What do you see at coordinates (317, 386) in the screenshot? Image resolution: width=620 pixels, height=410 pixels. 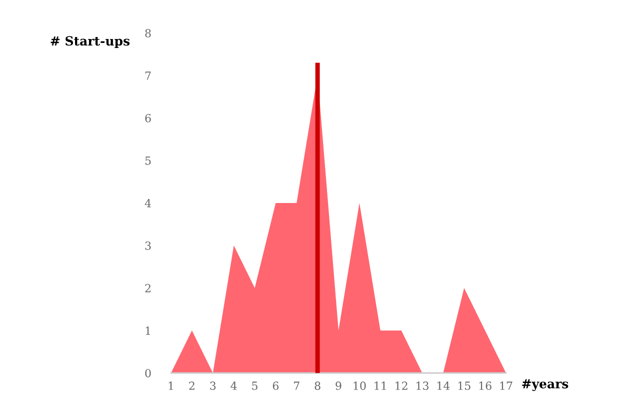 I see `x-tick-label: 8` at bounding box center [317, 386].